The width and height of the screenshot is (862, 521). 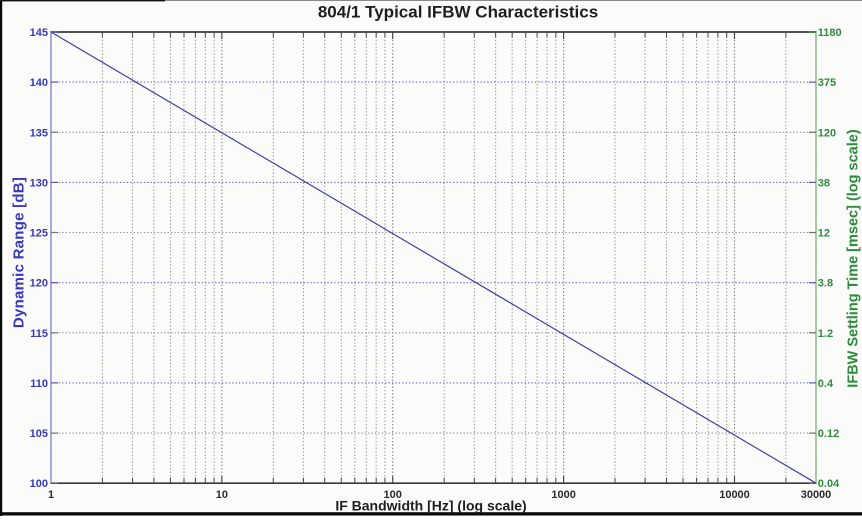 I want to click on svg-text: 0.12, so click(x=828, y=434).